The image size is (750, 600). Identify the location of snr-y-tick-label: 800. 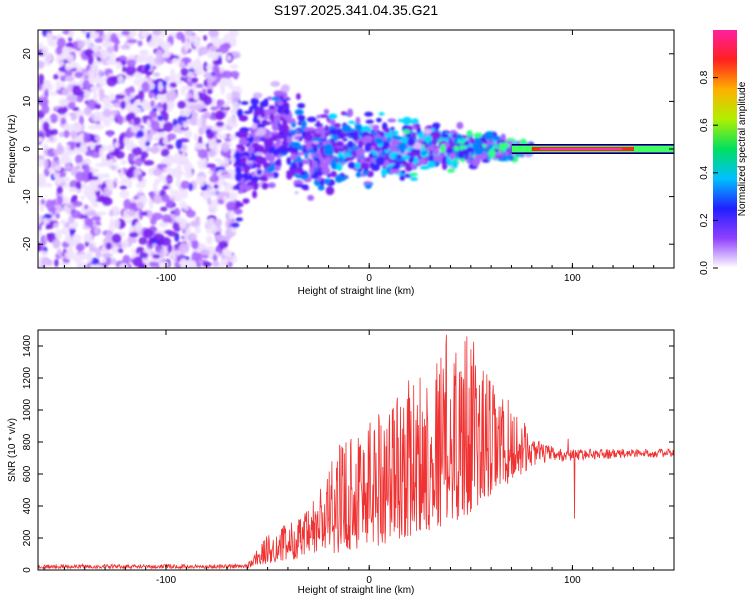
(27, 441).